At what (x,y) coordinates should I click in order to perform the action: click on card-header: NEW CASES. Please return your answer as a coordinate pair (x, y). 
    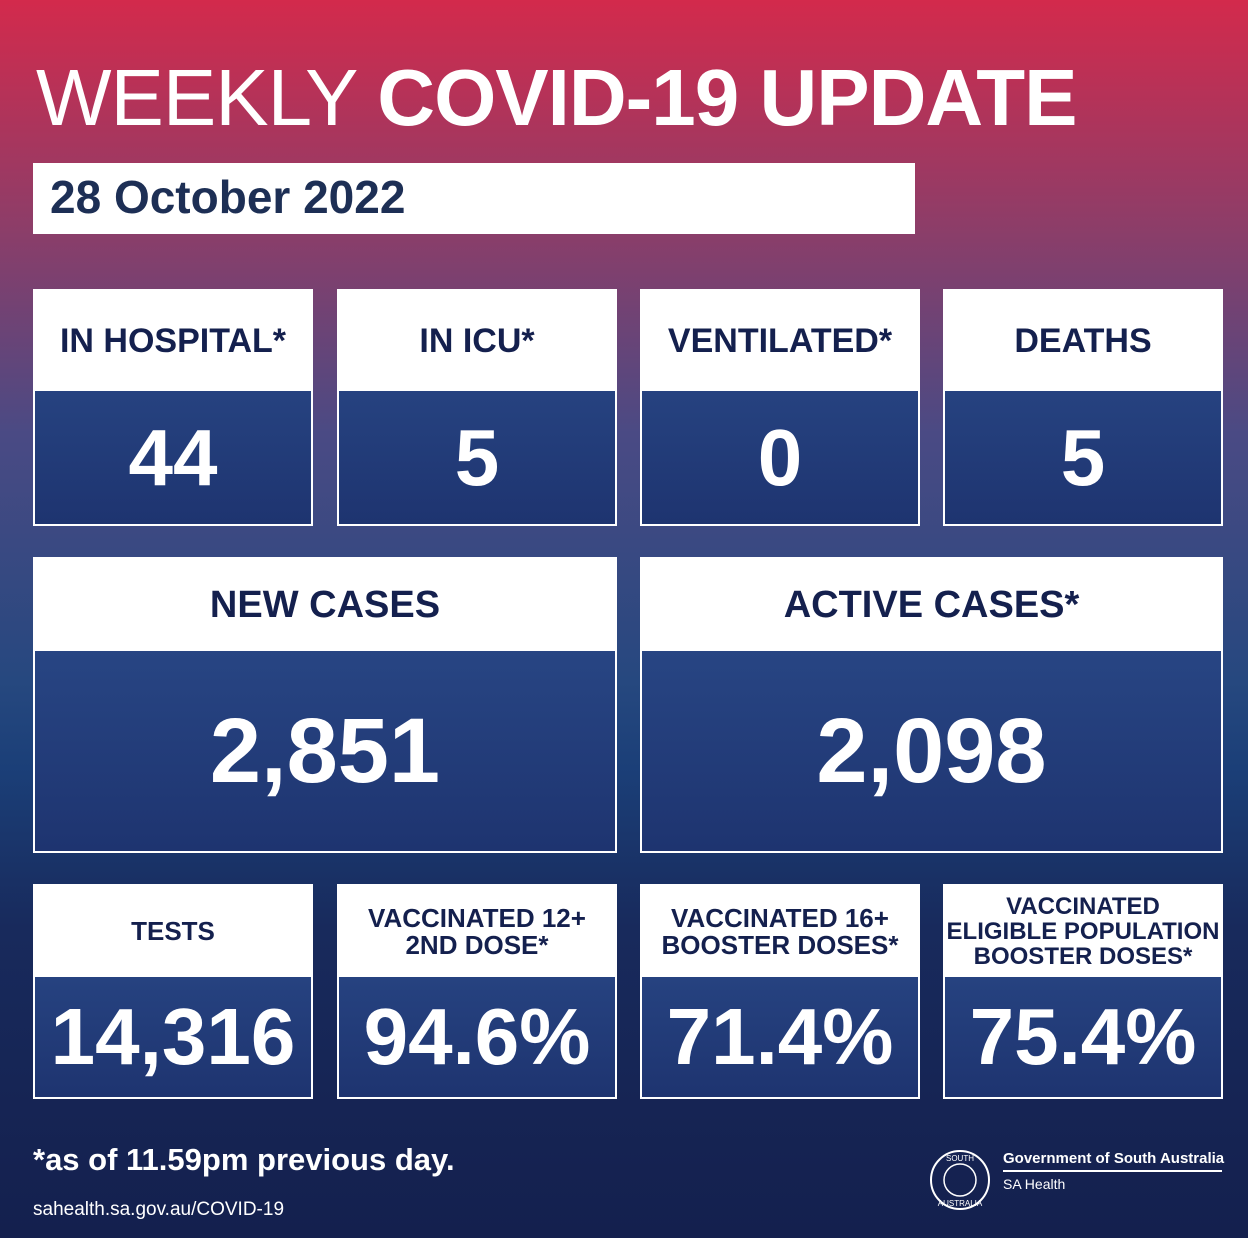
    Looking at the image, I should click on (325, 605).